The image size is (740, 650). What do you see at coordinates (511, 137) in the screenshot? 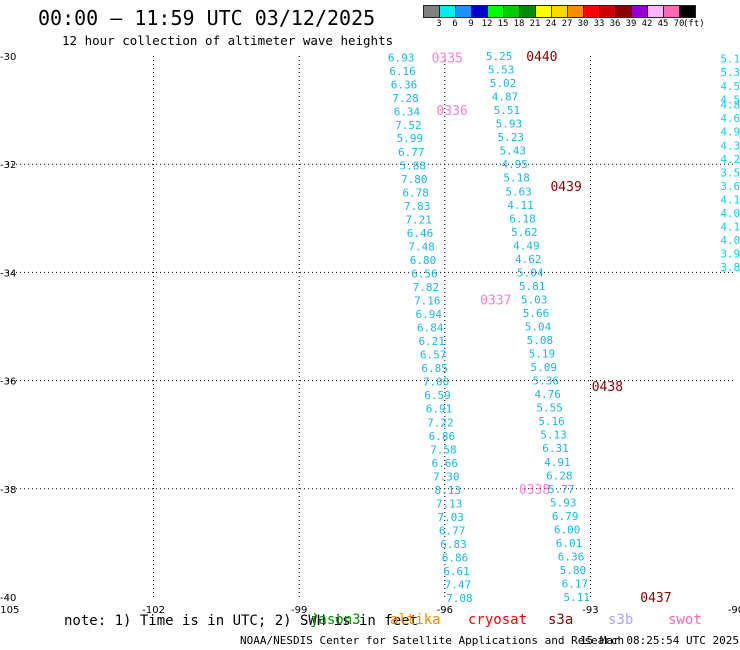
I see `swh-value: 5.23` at bounding box center [511, 137].